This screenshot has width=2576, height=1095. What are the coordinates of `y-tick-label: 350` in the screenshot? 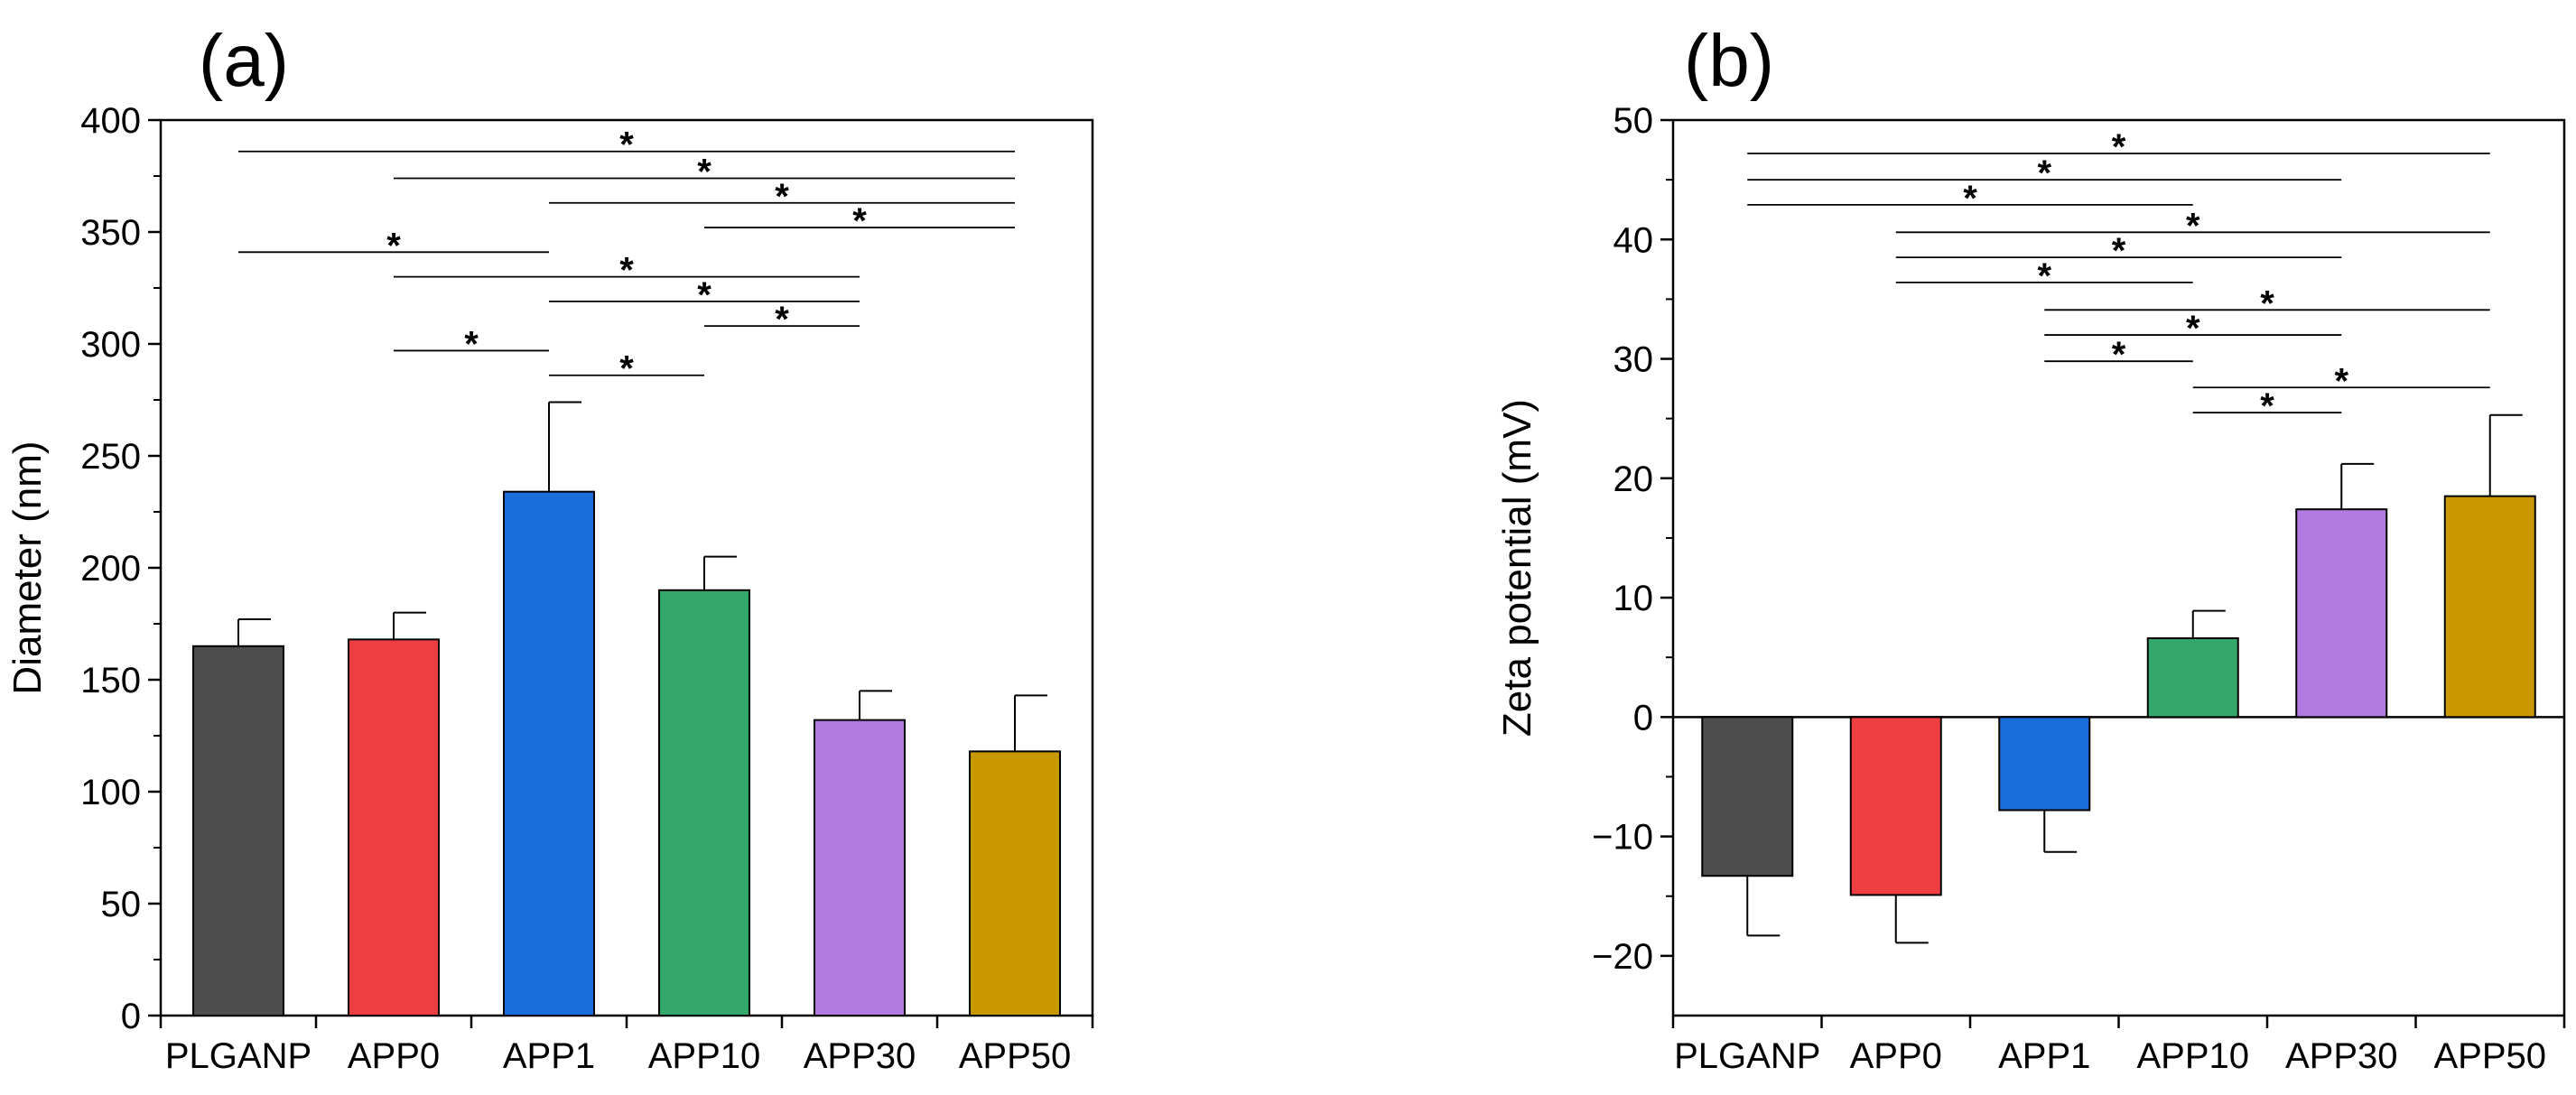 It's located at (110, 233).